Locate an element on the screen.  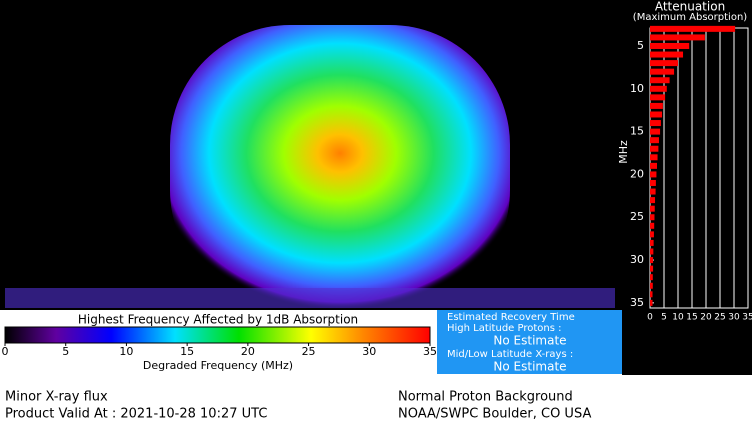
x-tick-label: 30 is located at coordinates (734, 318).